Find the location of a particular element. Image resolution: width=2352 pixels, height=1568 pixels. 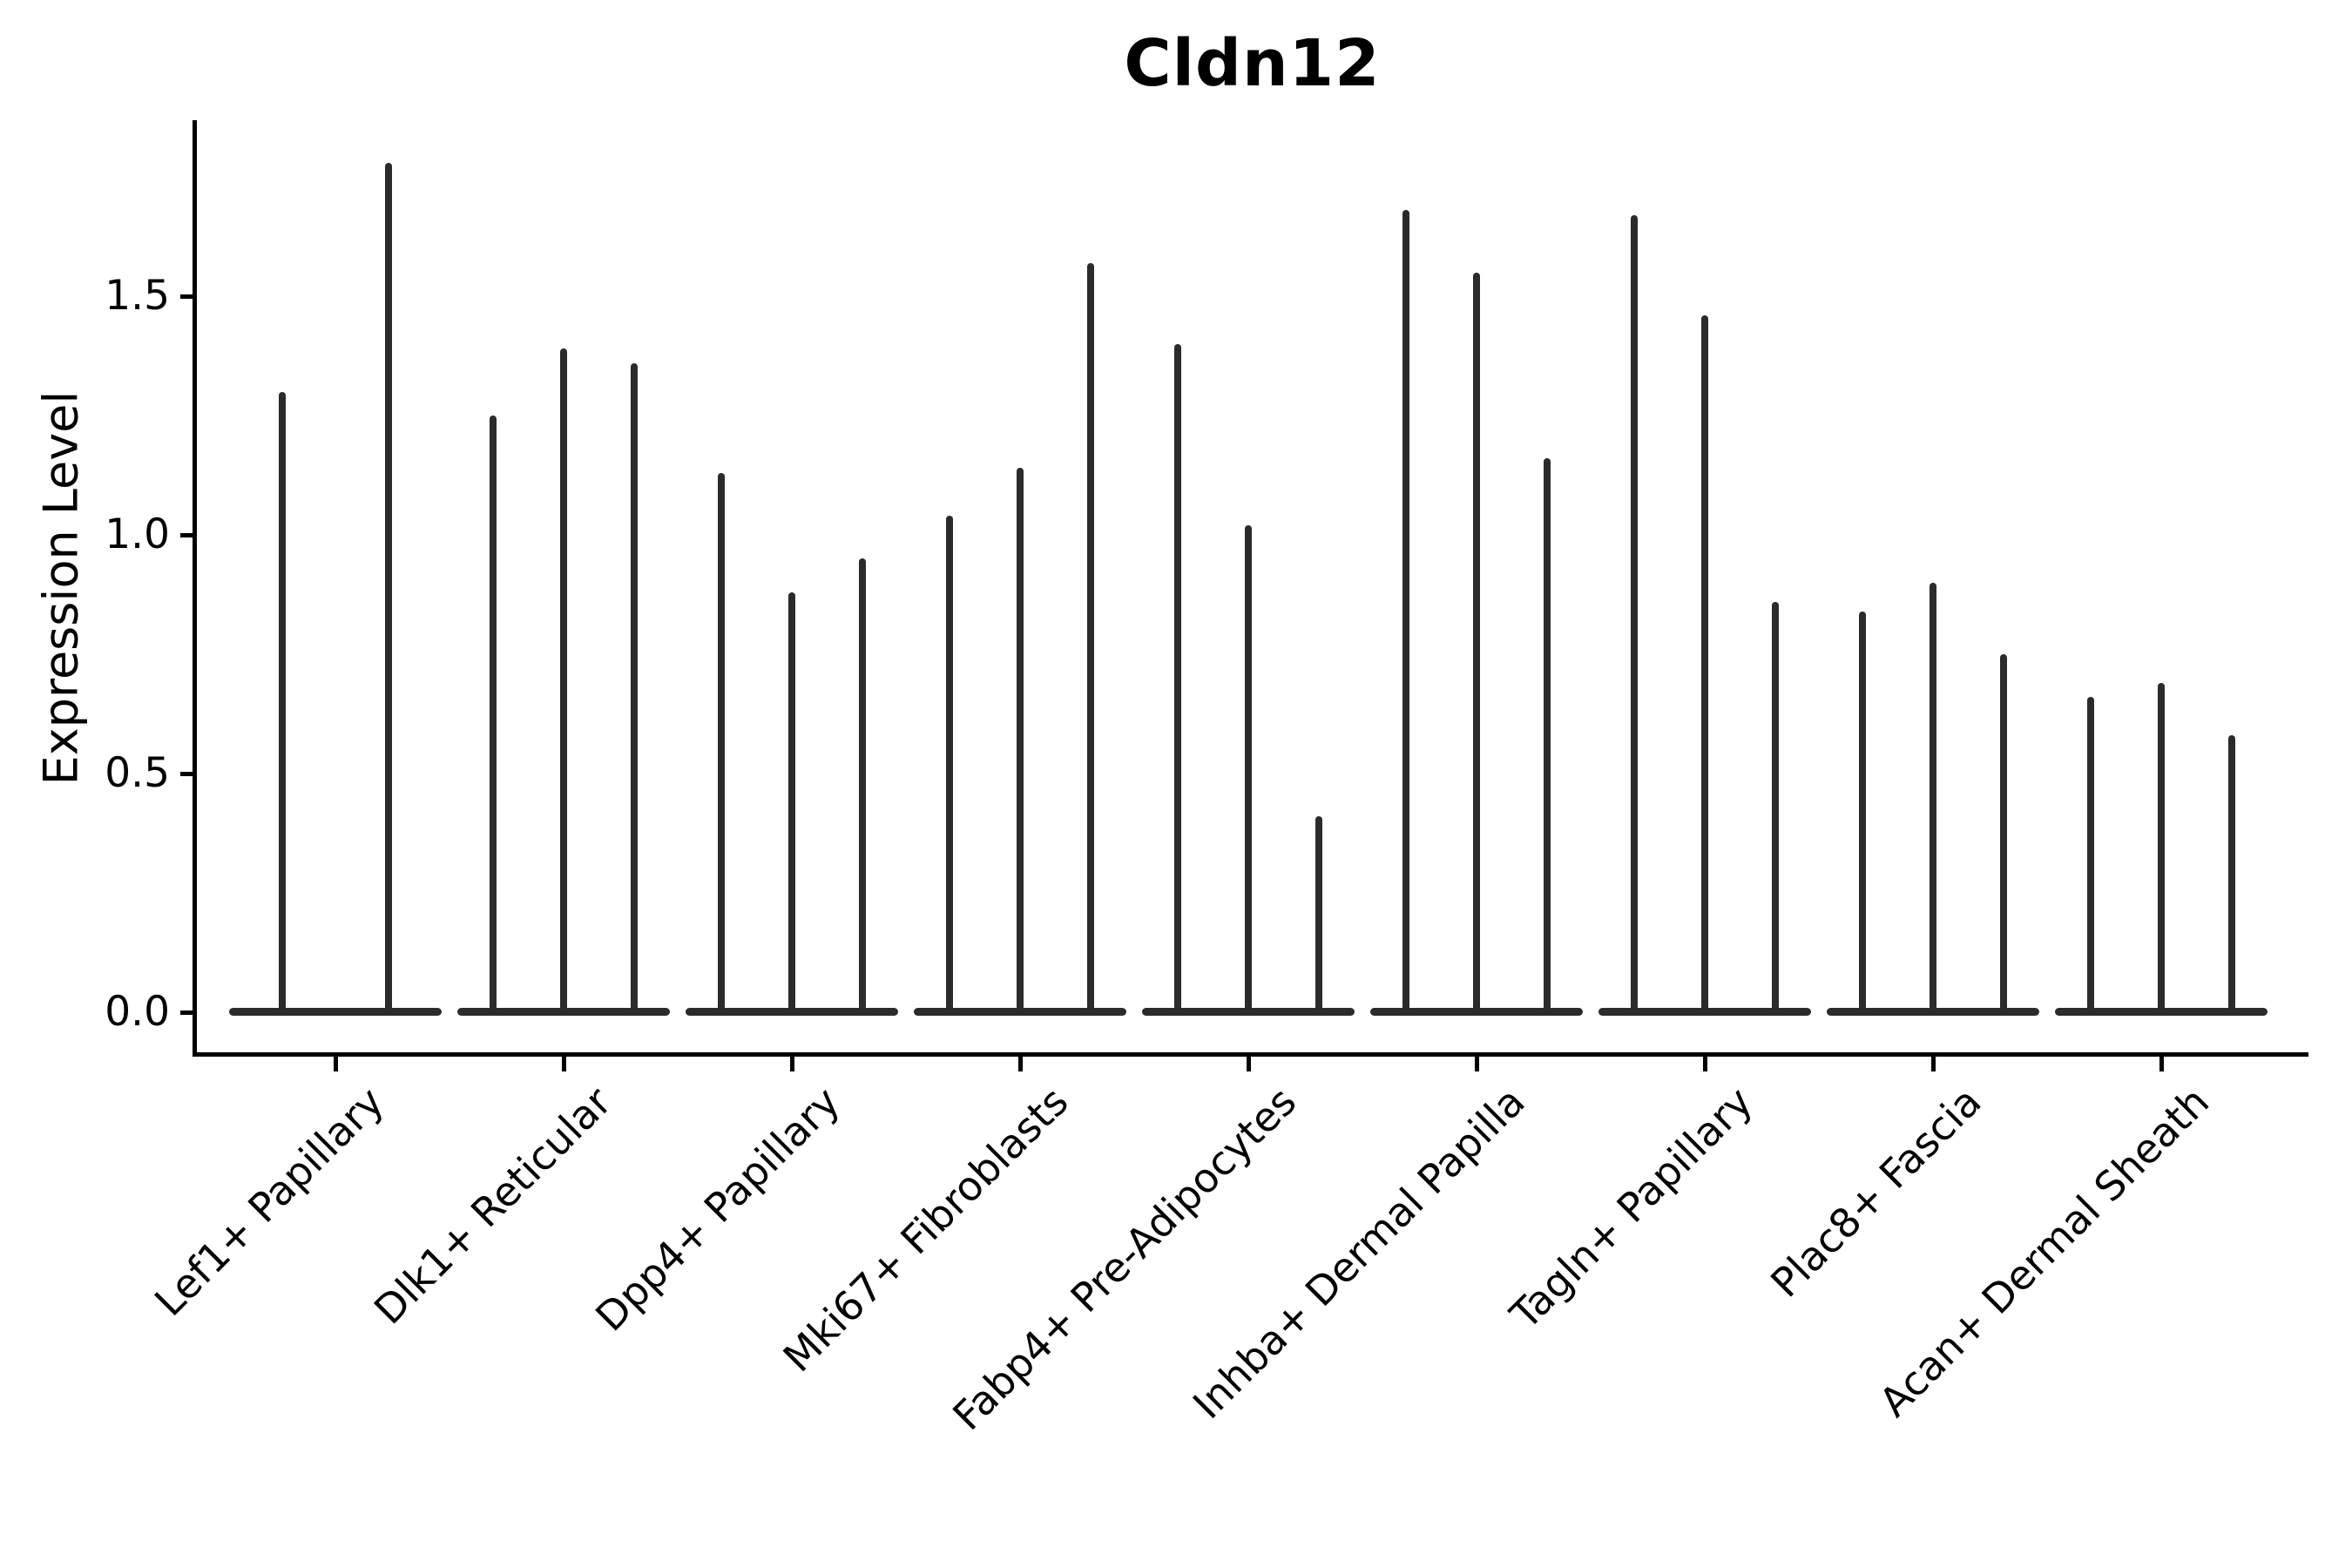

y-axis-spine is located at coordinates (195, 588).